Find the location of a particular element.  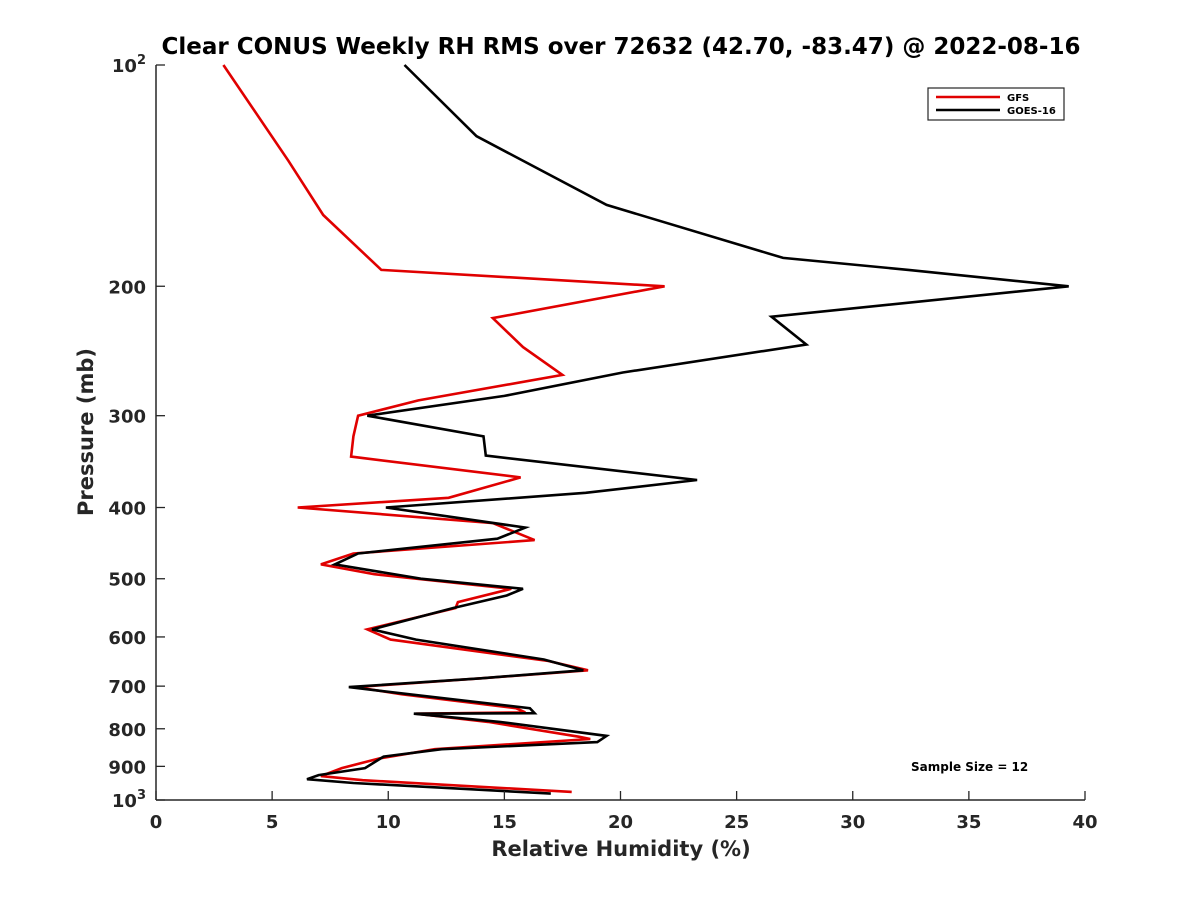

legend-box is located at coordinates (996, 104).